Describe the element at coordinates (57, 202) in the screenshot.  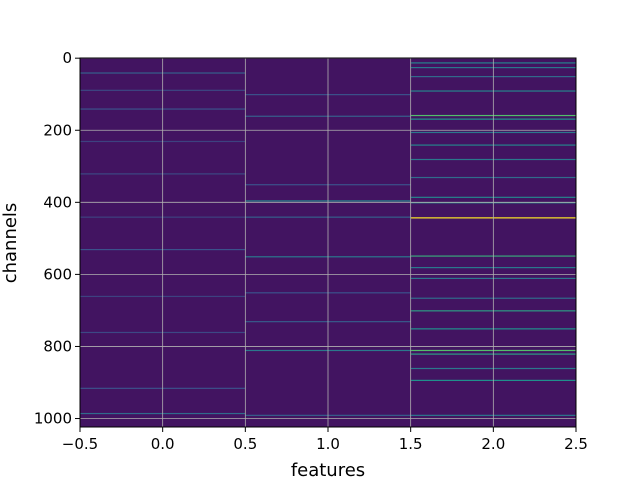
I see `y-tick-label: 400` at that location.